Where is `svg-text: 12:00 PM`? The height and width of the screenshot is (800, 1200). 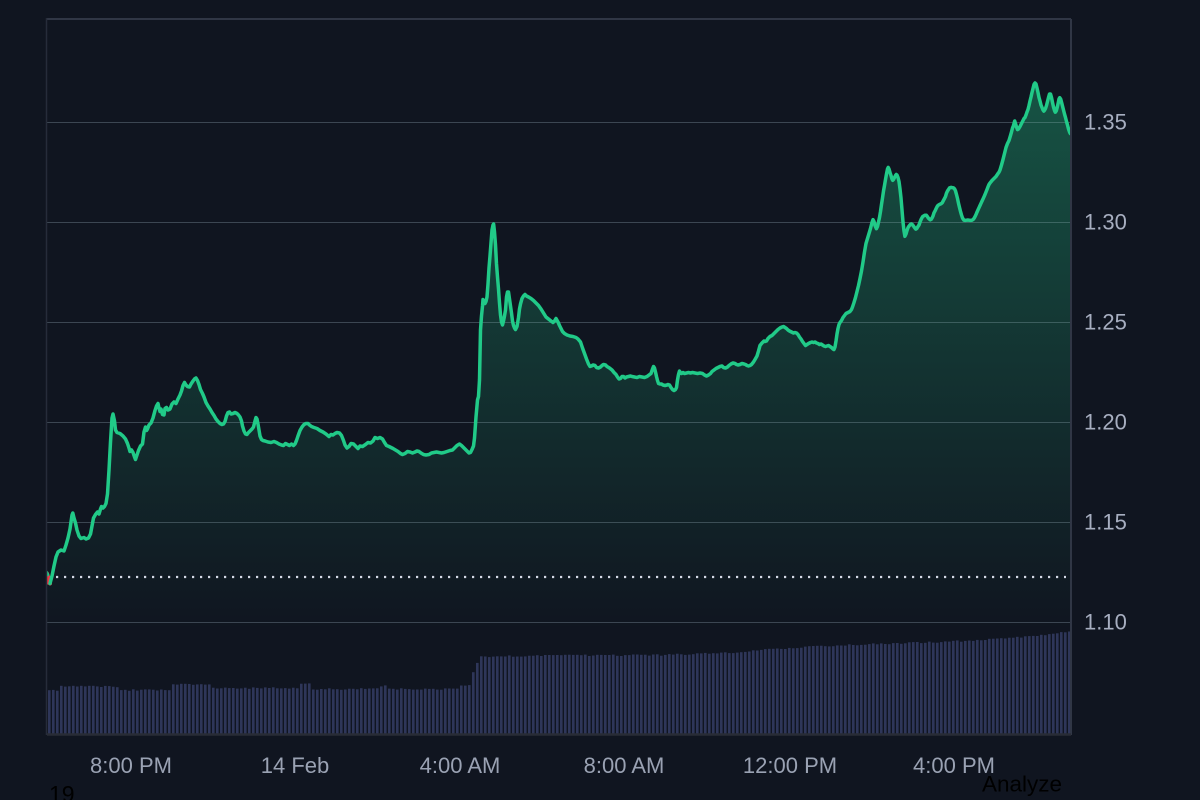 svg-text: 12:00 PM is located at coordinates (790, 765).